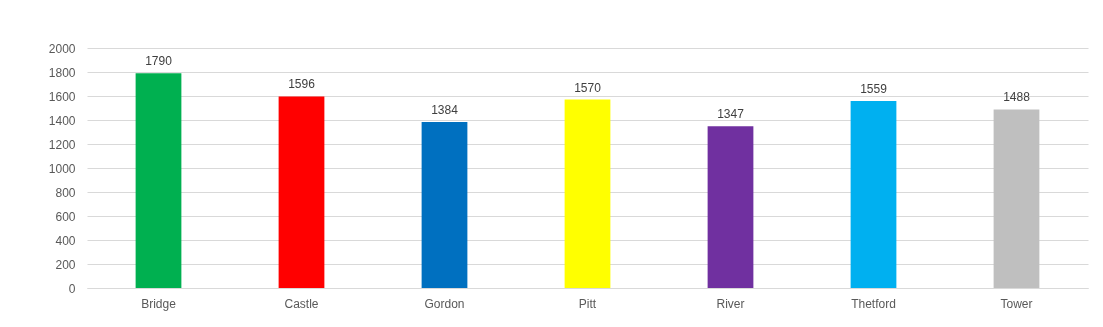 The image size is (1103, 327). Describe the element at coordinates (588, 87) in the screenshot. I see `data-label: 1570` at that location.